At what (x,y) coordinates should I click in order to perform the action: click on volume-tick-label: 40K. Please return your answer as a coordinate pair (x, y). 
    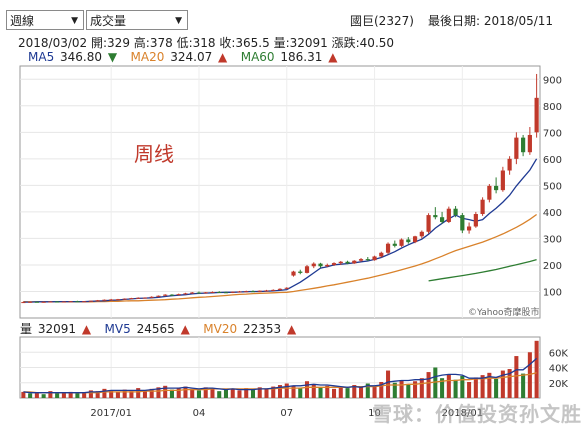
    Looking at the image, I should click on (559, 369).